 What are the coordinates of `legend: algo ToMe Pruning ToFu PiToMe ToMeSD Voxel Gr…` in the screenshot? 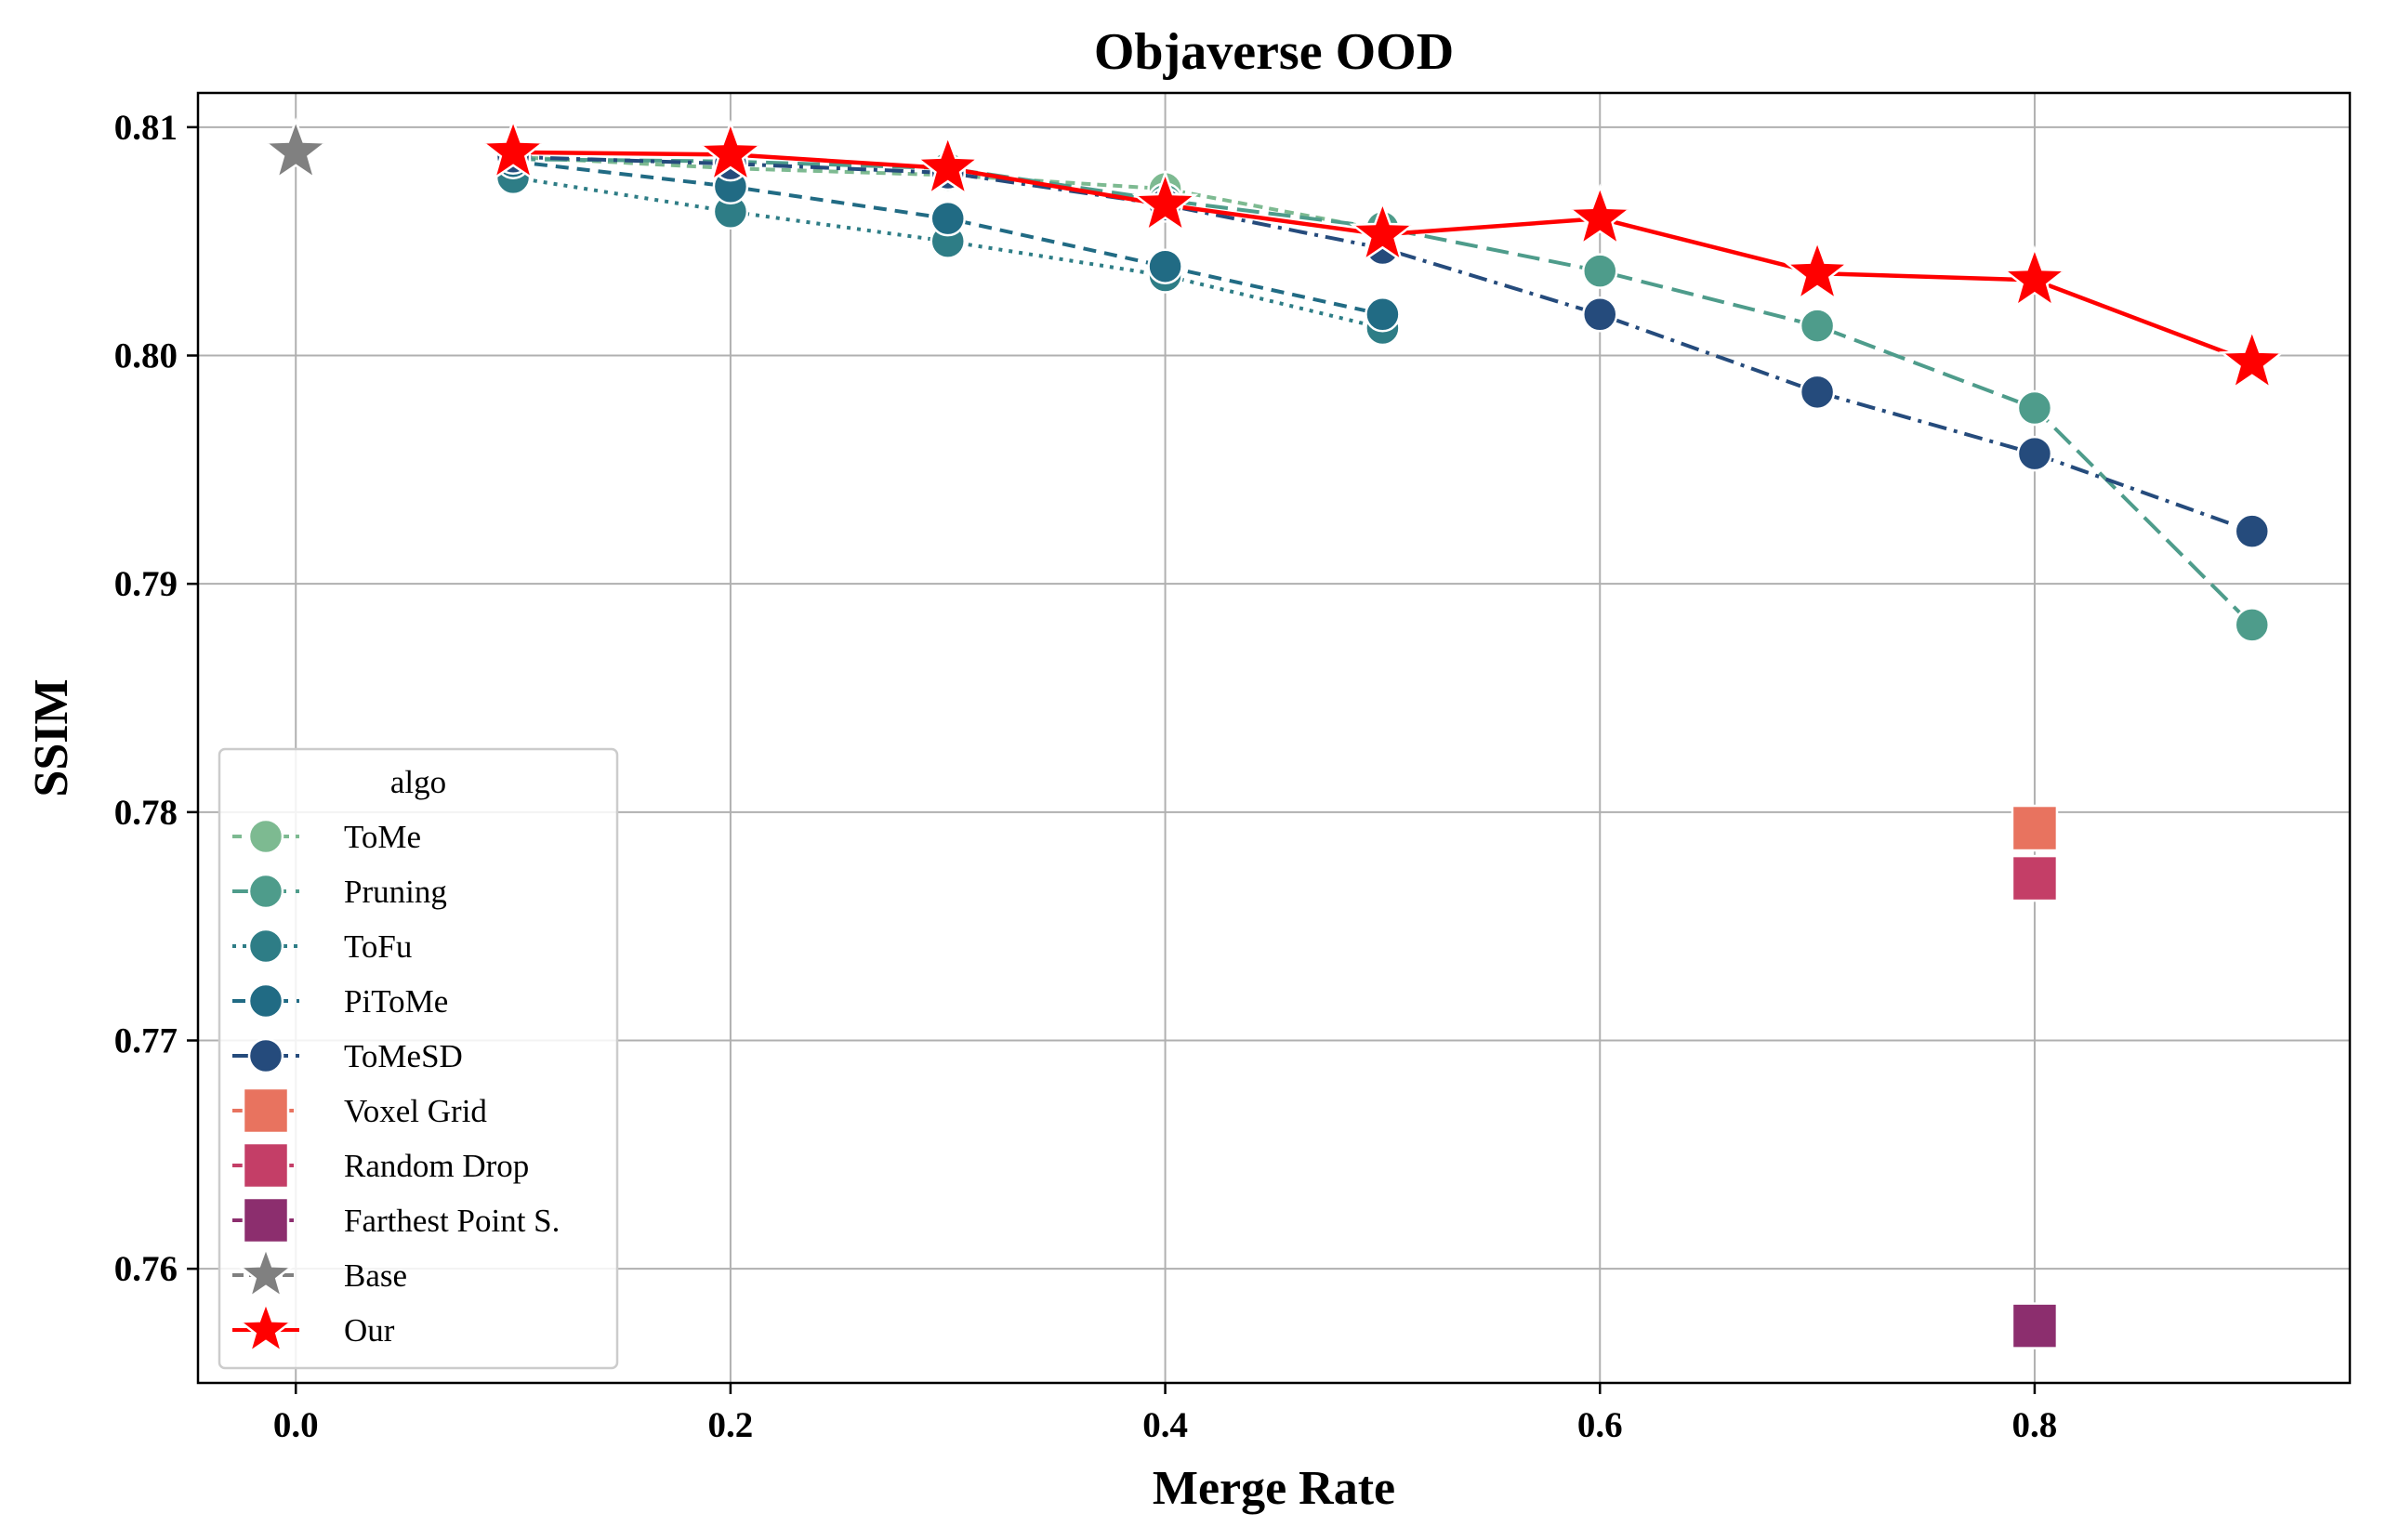 It's located at (418, 1058).